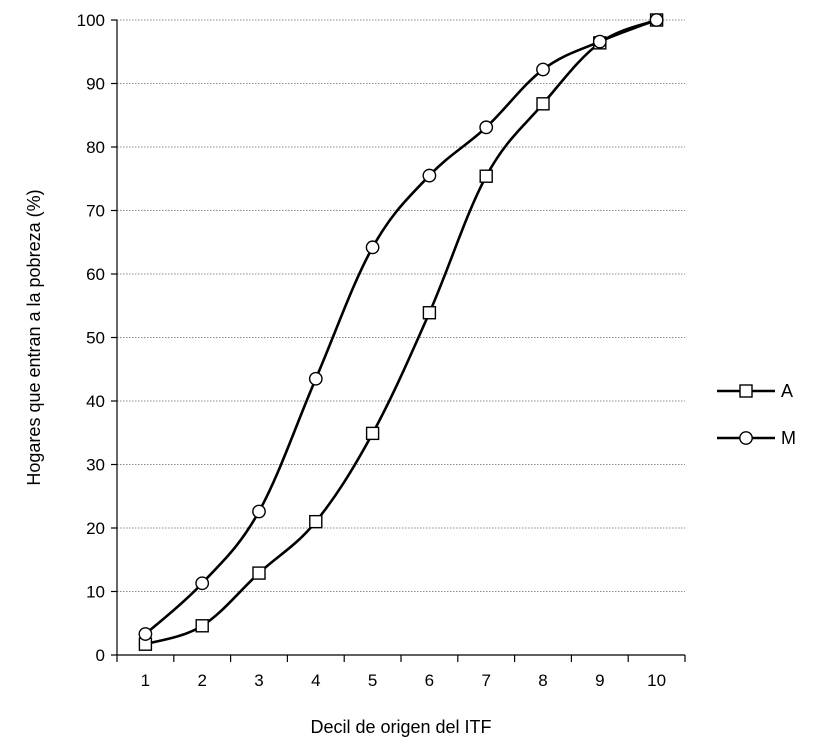 The height and width of the screenshot is (756, 817). Describe the element at coordinates (755, 391) in the screenshot. I see `legend-item-a: A` at that location.